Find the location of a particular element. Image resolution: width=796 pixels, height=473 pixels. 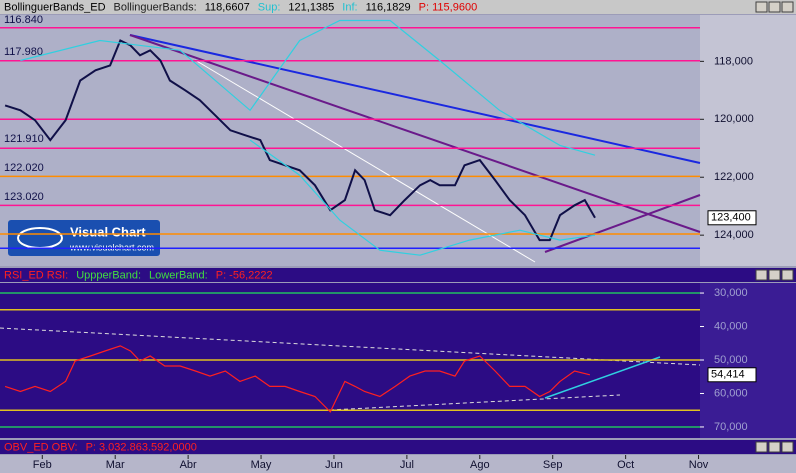

current-value-label: 123,400 is located at coordinates (731, 218).